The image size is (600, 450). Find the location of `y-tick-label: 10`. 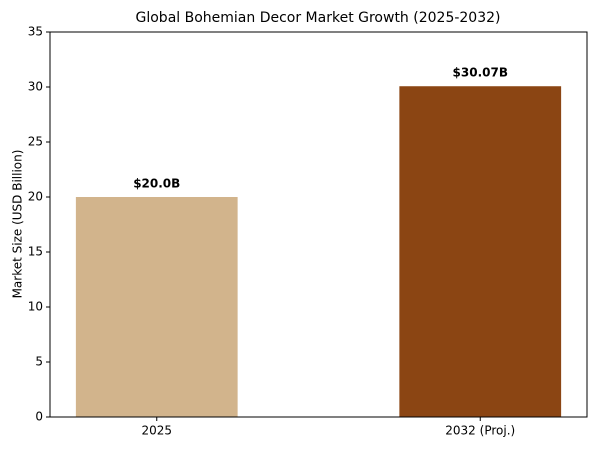

y-tick-label: 10 is located at coordinates (35, 307).